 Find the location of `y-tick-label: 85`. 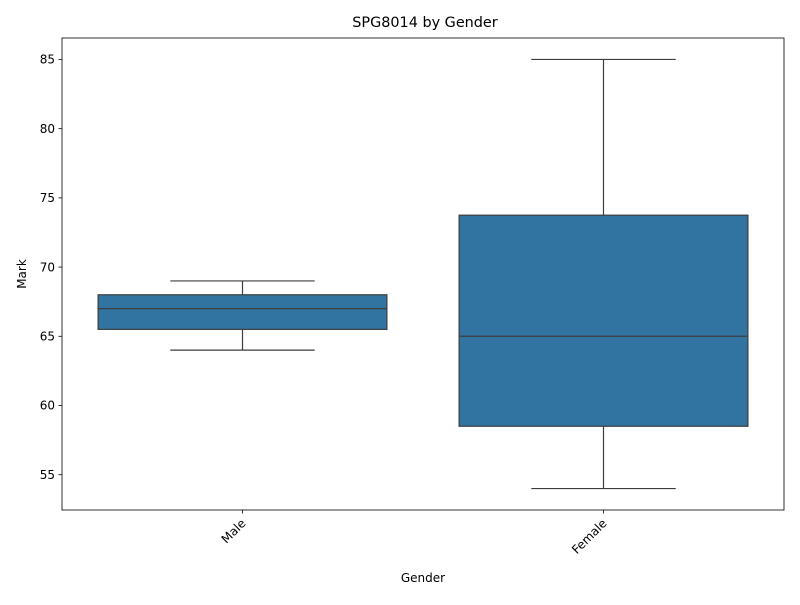

y-tick-label: 85 is located at coordinates (47, 60).